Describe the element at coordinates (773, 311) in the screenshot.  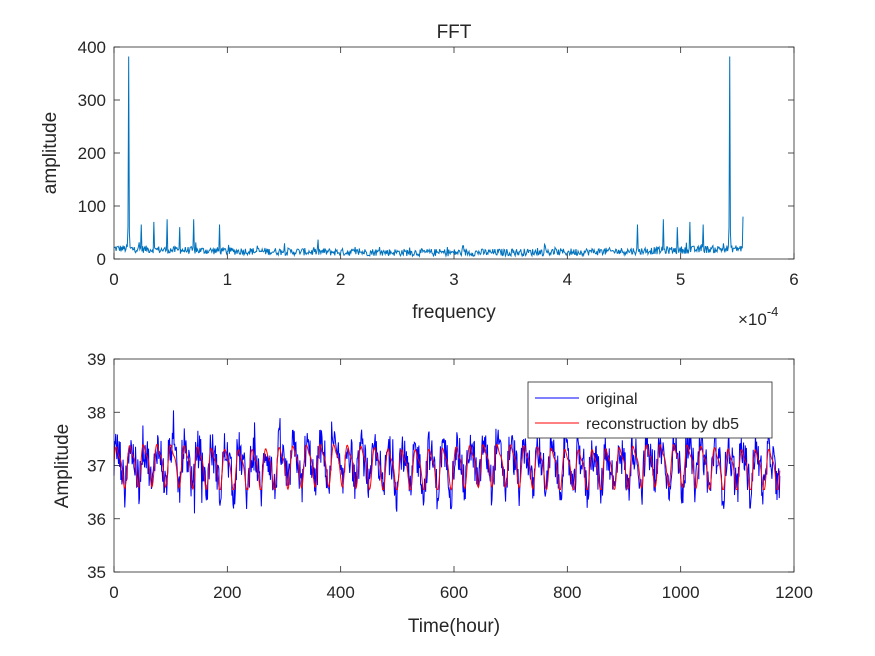
I see `fft-x-exponent-power: -4` at that location.